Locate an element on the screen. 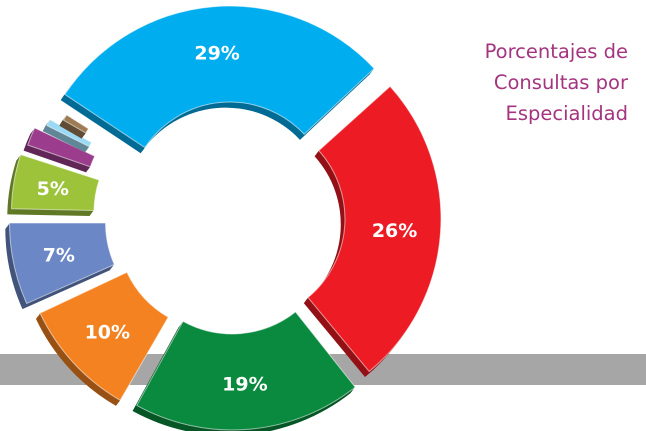 The height and width of the screenshot is (431, 646). slice-7-face is located at coordinates (61, 147).